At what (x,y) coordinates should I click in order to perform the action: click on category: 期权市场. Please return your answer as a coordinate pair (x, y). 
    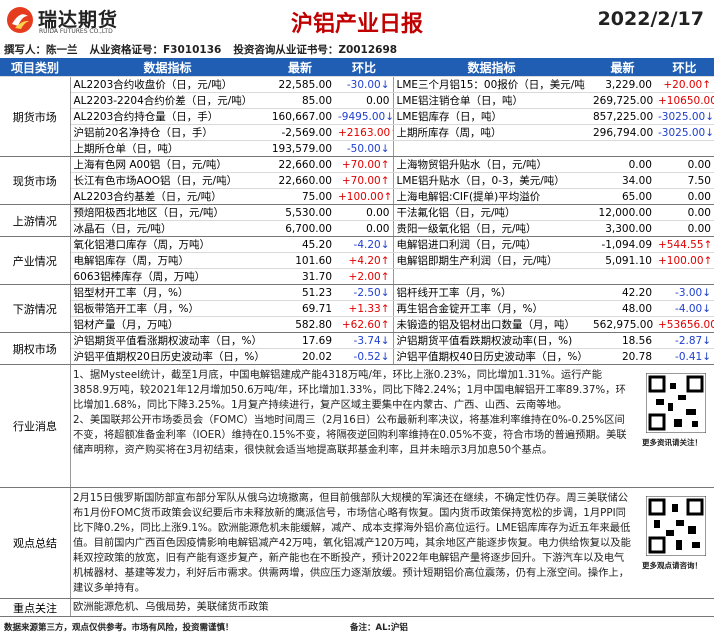
    Looking at the image, I should click on (35, 348).